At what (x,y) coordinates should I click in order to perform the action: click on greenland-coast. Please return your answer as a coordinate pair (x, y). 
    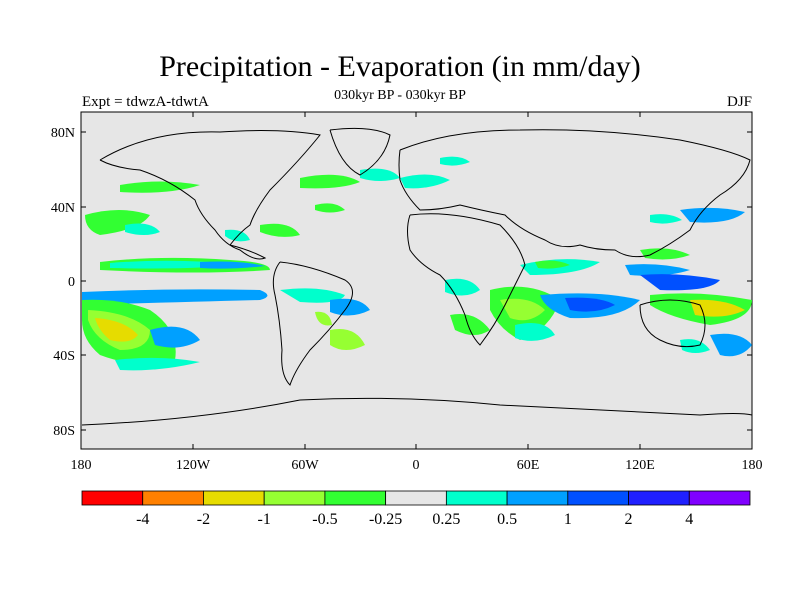
    Looking at the image, I should click on (360, 151).